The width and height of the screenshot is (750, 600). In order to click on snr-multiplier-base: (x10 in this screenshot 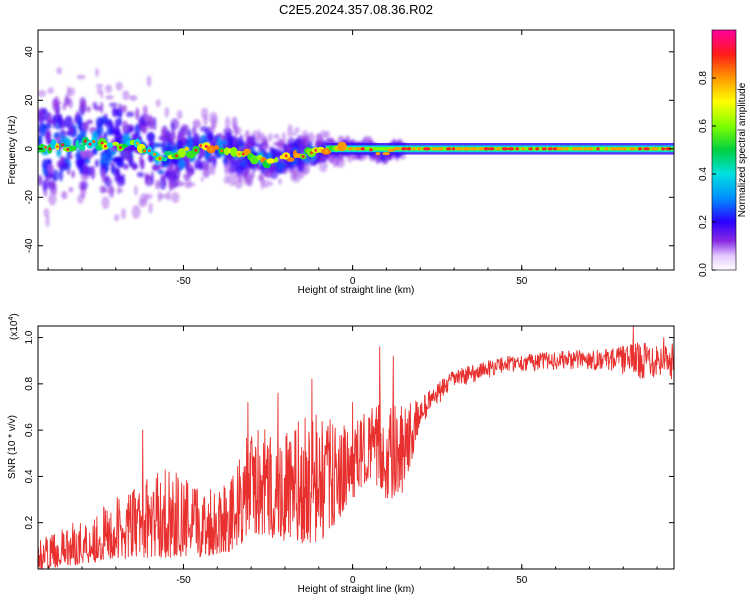, I will do `click(14, 330)`.